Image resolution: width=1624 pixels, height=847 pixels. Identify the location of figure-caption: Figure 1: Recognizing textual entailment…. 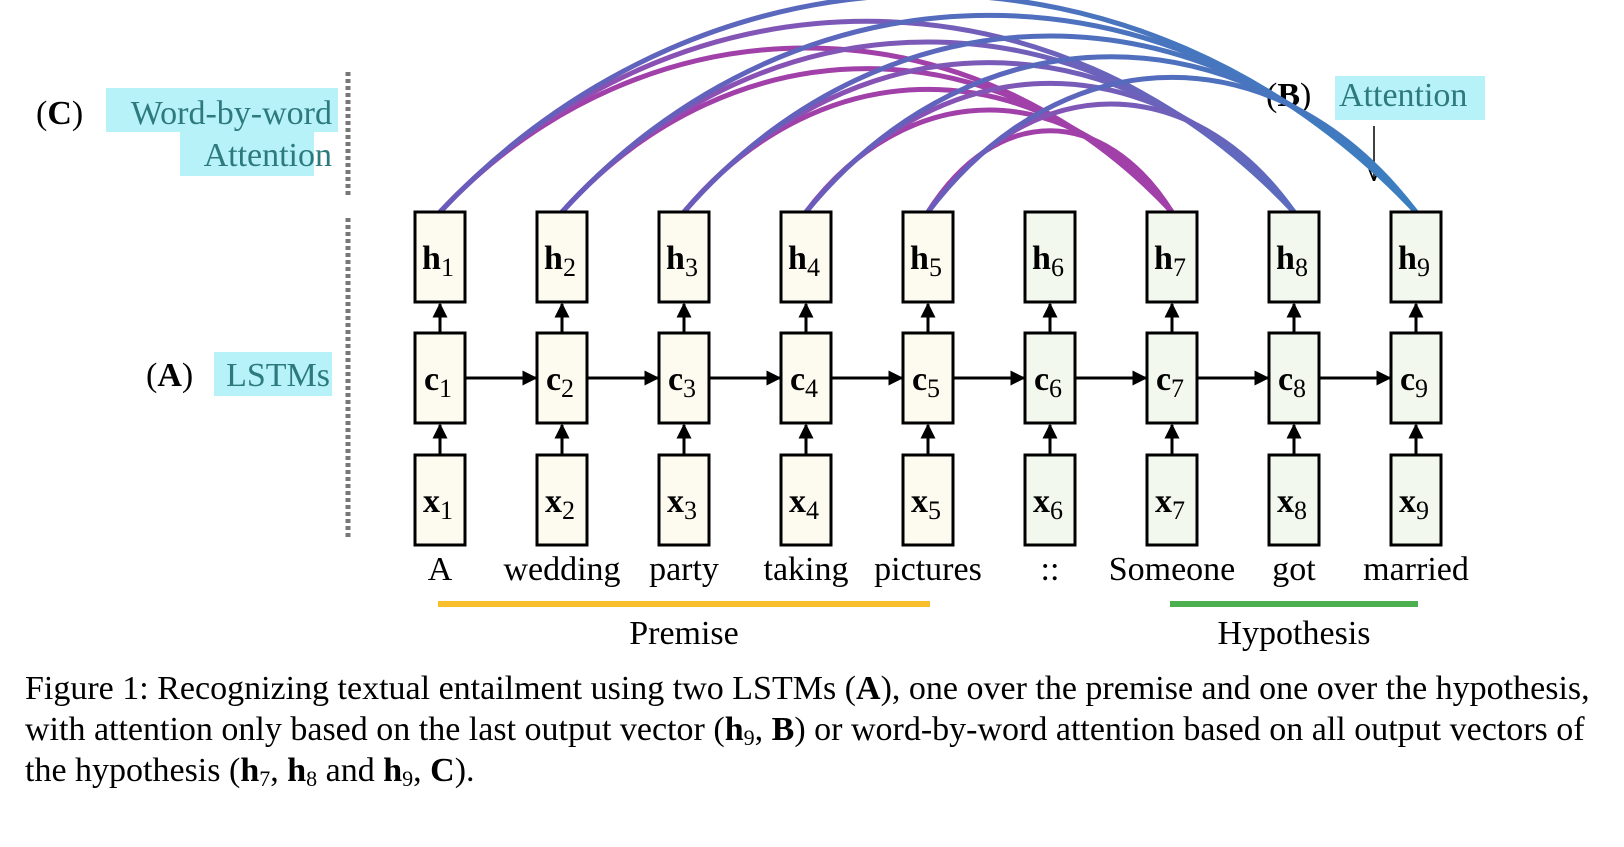
(807, 730).